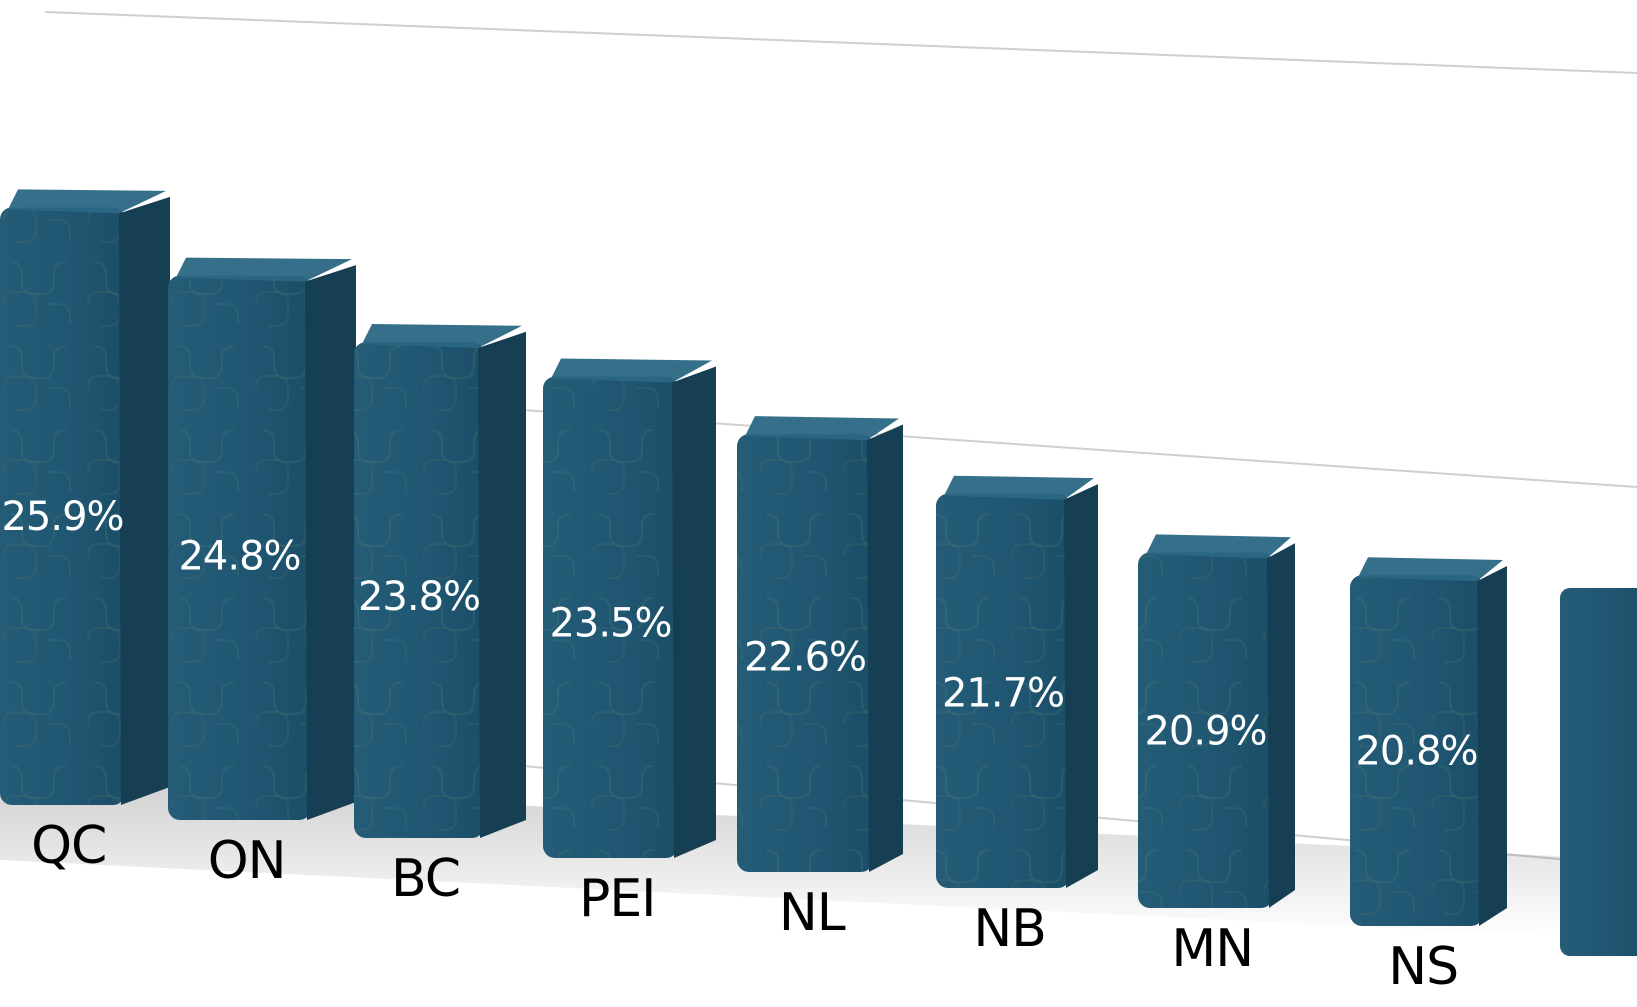 This screenshot has height=1007, width=1637. What do you see at coordinates (1212, 949) in the screenshot?
I see `category-label-mn: MN` at bounding box center [1212, 949].